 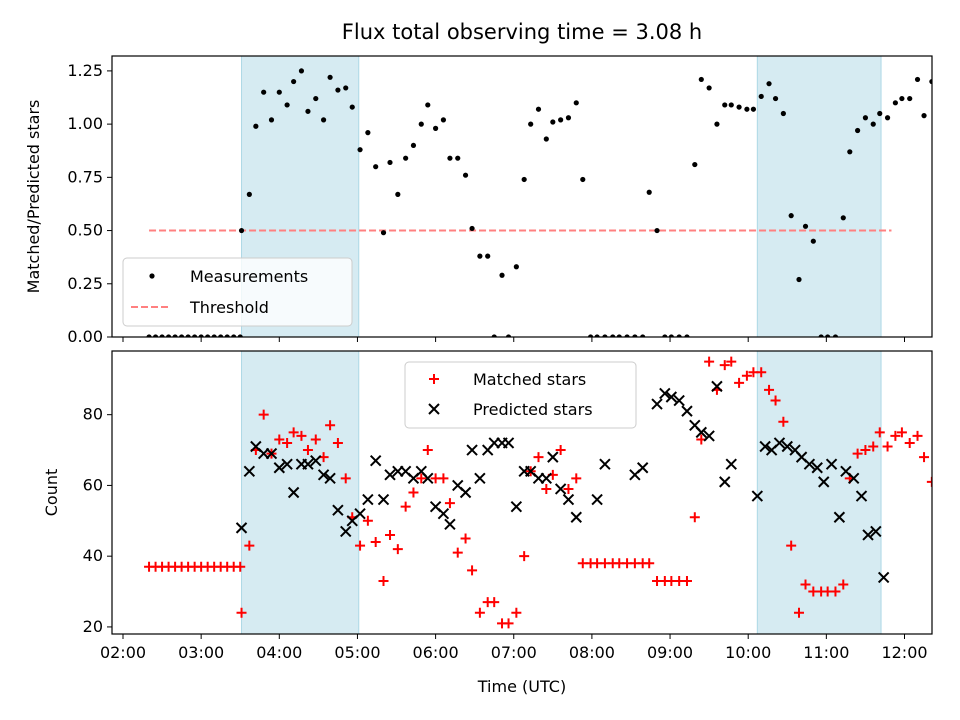 I want to click on y-tick-label: 40, so click(x=93, y=555).